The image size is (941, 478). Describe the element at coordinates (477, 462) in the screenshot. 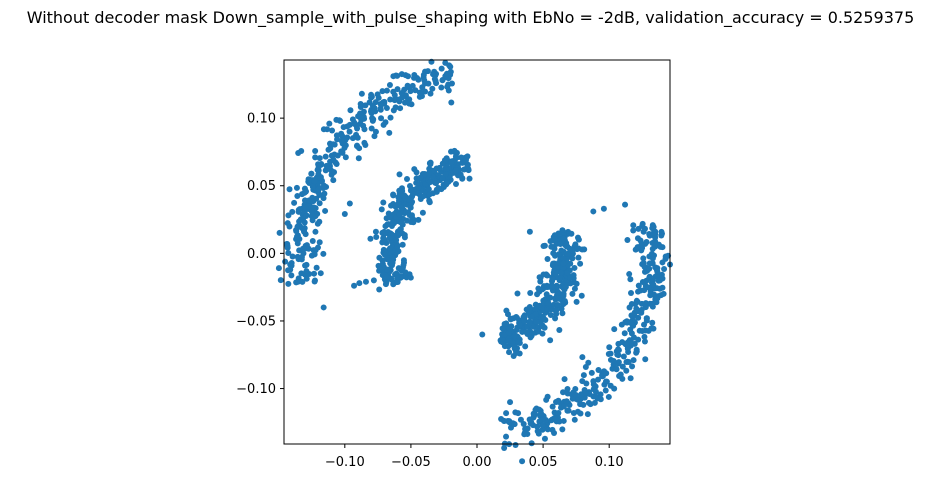

I see `x-tick-label: 0.00` at that location.